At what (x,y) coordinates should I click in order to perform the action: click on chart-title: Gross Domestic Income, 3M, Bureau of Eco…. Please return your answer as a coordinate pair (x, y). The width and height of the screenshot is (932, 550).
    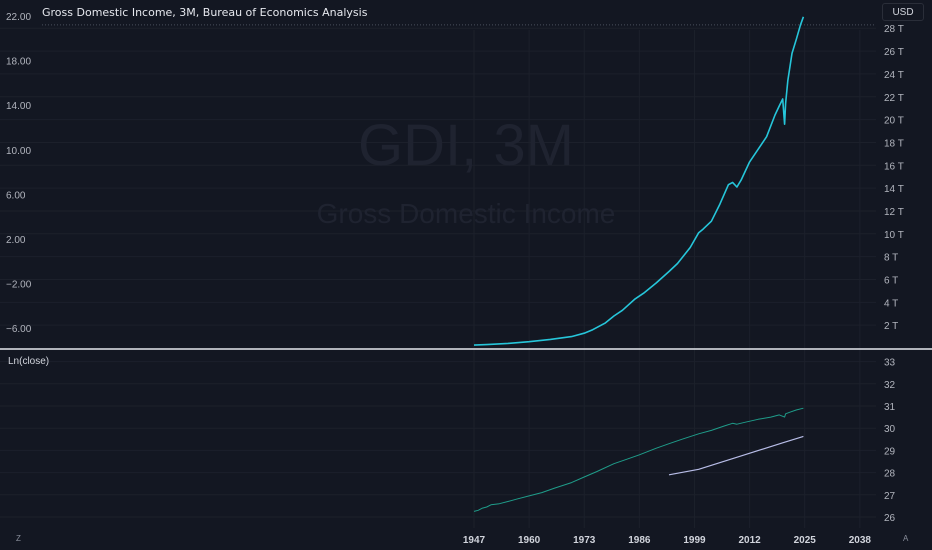
    Looking at the image, I should click on (205, 12).